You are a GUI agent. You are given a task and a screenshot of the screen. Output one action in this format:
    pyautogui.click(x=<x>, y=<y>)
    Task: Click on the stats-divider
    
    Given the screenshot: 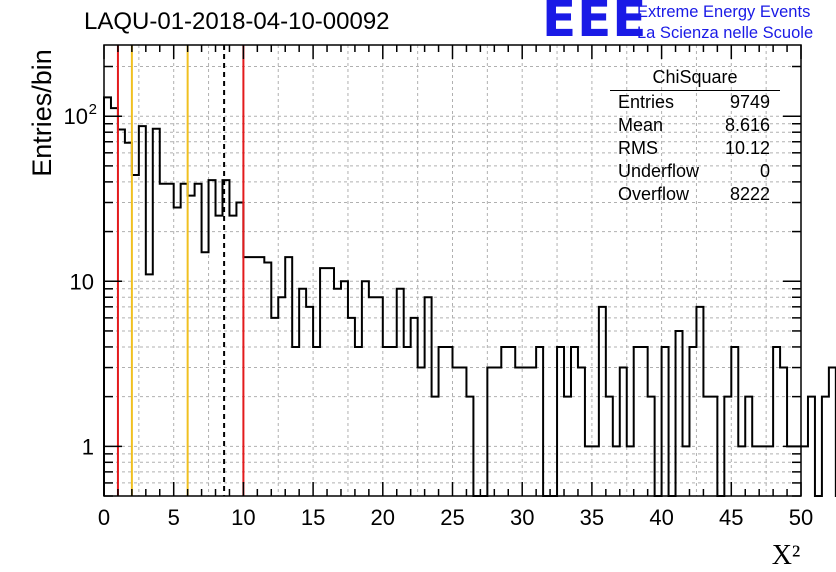 What is the action you would take?
    pyautogui.click(x=695, y=90)
    